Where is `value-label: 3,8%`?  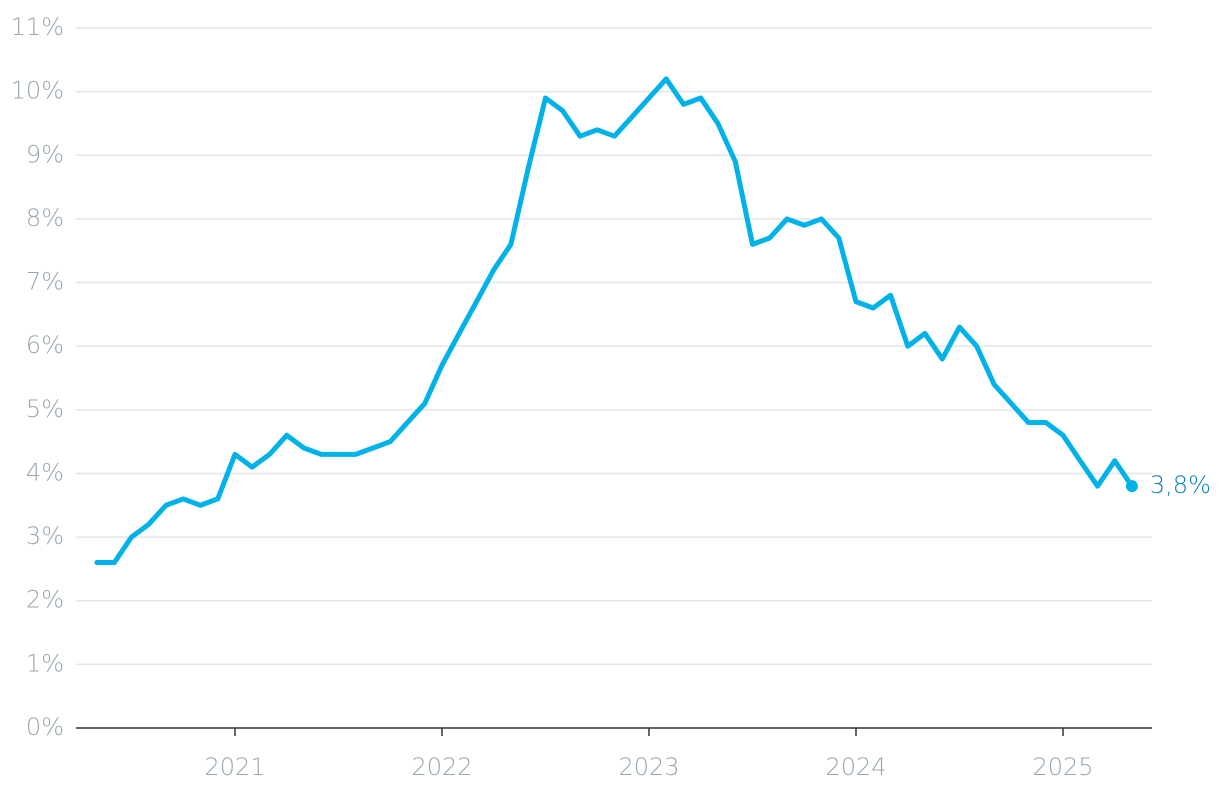 value-label: 3,8% is located at coordinates (1180, 485).